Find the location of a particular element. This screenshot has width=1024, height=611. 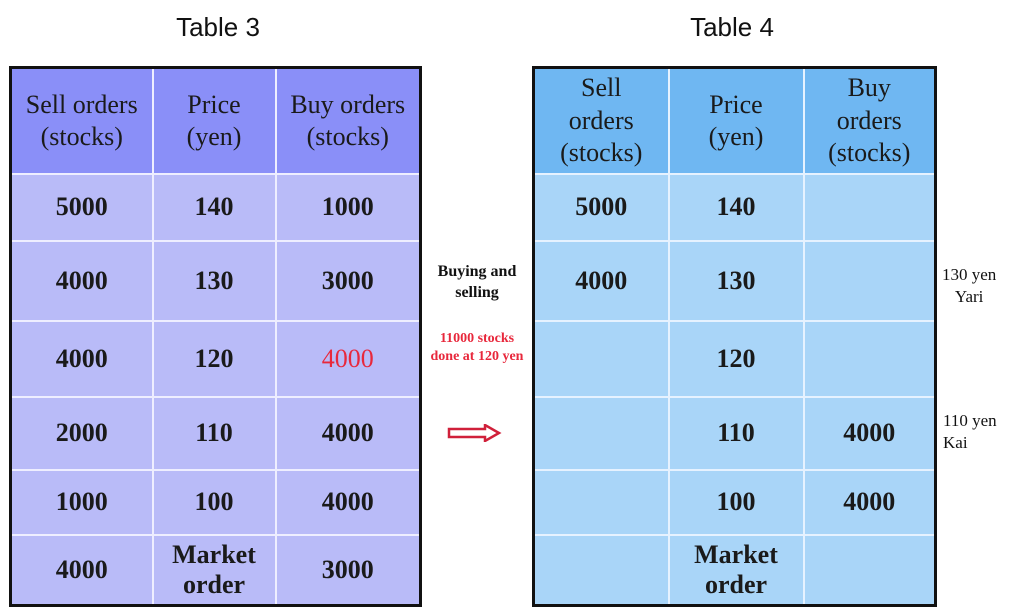

table3-row: 4000 120 4000 is located at coordinates (215, 359).